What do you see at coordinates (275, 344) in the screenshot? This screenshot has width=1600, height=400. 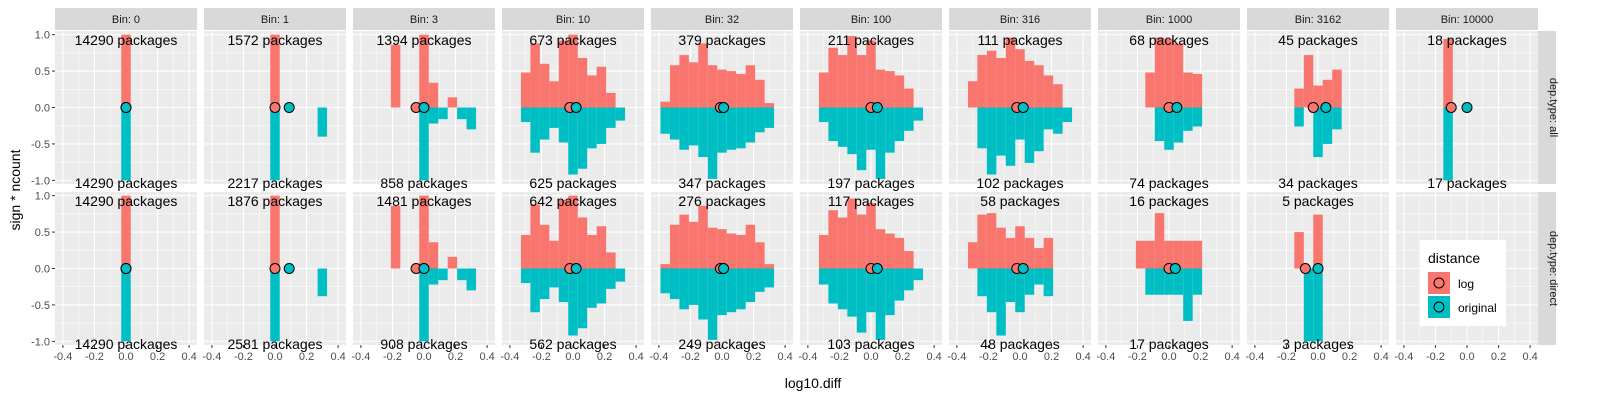 I see `bottom-count-label: 2581 packages` at bounding box center [275, 344].